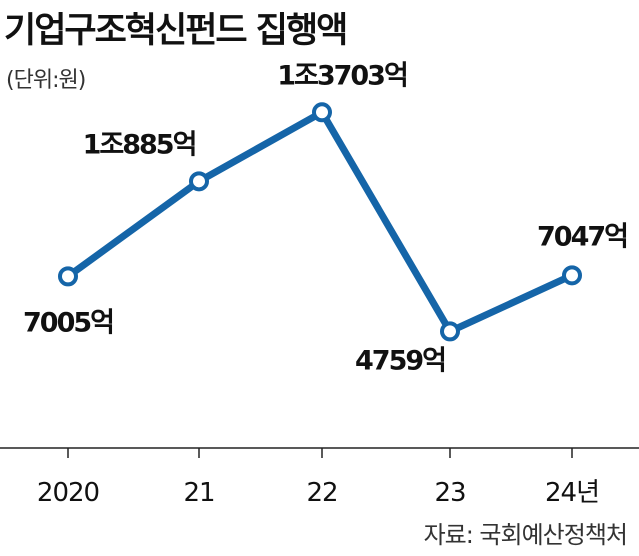 This screenshot has width=639, height=556. What do you see at coordinates (400, 360) in the screenshot?
I see `data-label: 4759억` at bounding box center [400, 360].